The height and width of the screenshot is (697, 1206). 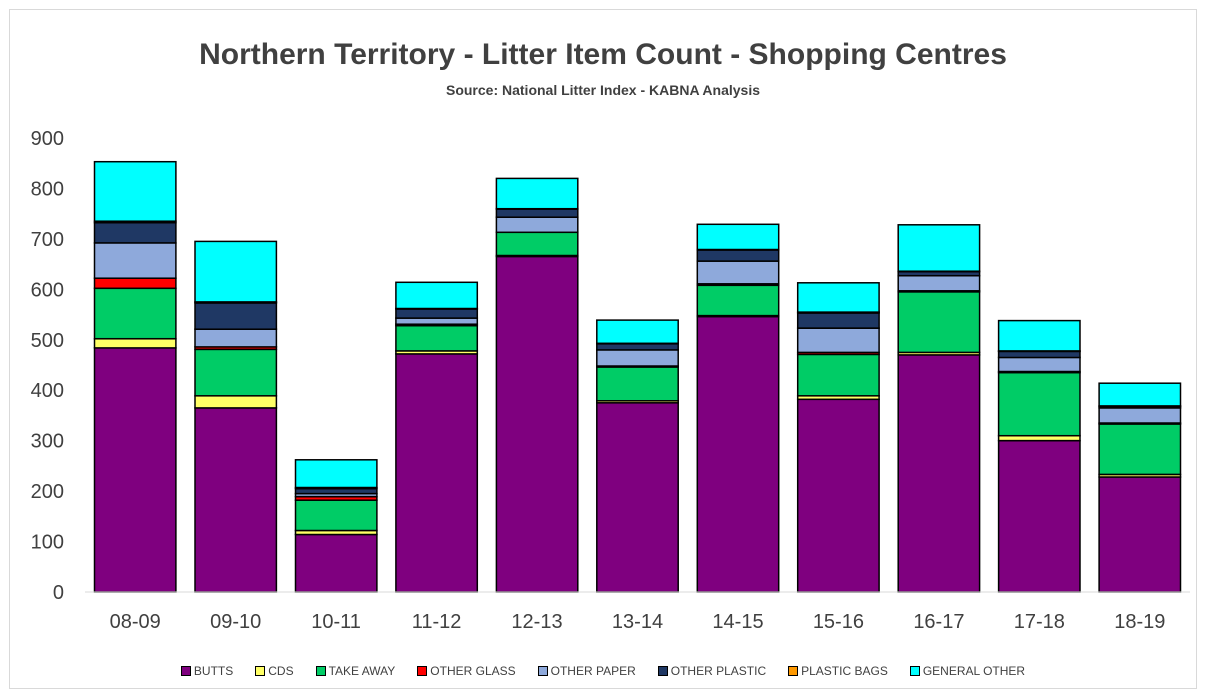 I want to click on x-tick-label: 18-19, so click(x=1139, y=622).